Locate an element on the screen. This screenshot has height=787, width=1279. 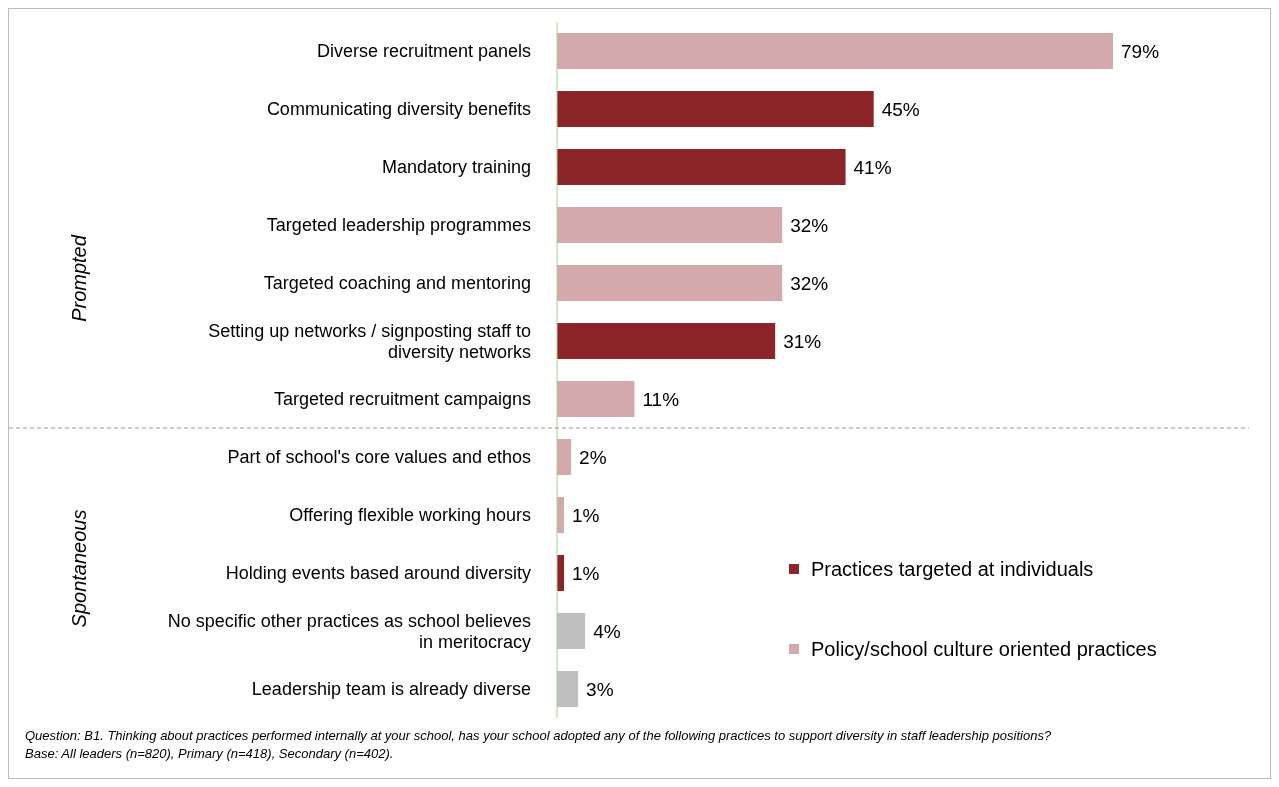
text: Prompted is located at coordinates (79, 278).